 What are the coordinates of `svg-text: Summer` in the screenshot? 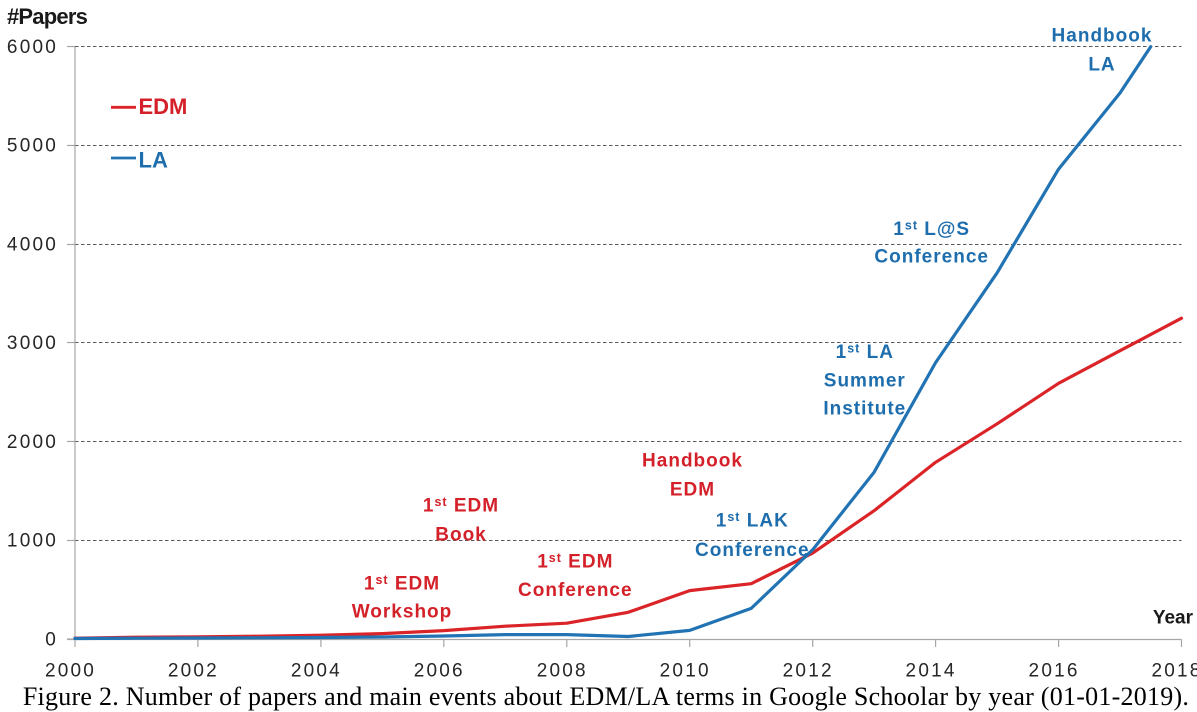 It's located at (865, 381).